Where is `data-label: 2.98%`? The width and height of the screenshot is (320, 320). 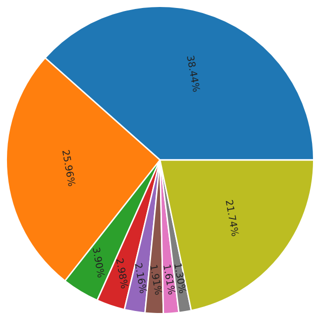 data-label: 2.98% is located at coordinates (122, 273).